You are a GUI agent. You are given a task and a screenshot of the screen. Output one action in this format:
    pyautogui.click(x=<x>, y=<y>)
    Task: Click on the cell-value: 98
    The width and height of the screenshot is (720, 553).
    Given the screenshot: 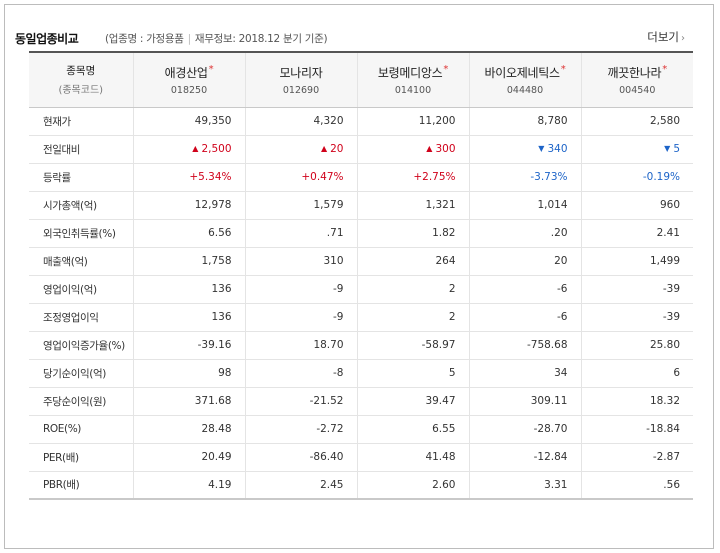 What is the action you would take?
    pyautogui.click(x=225, y=373)
    